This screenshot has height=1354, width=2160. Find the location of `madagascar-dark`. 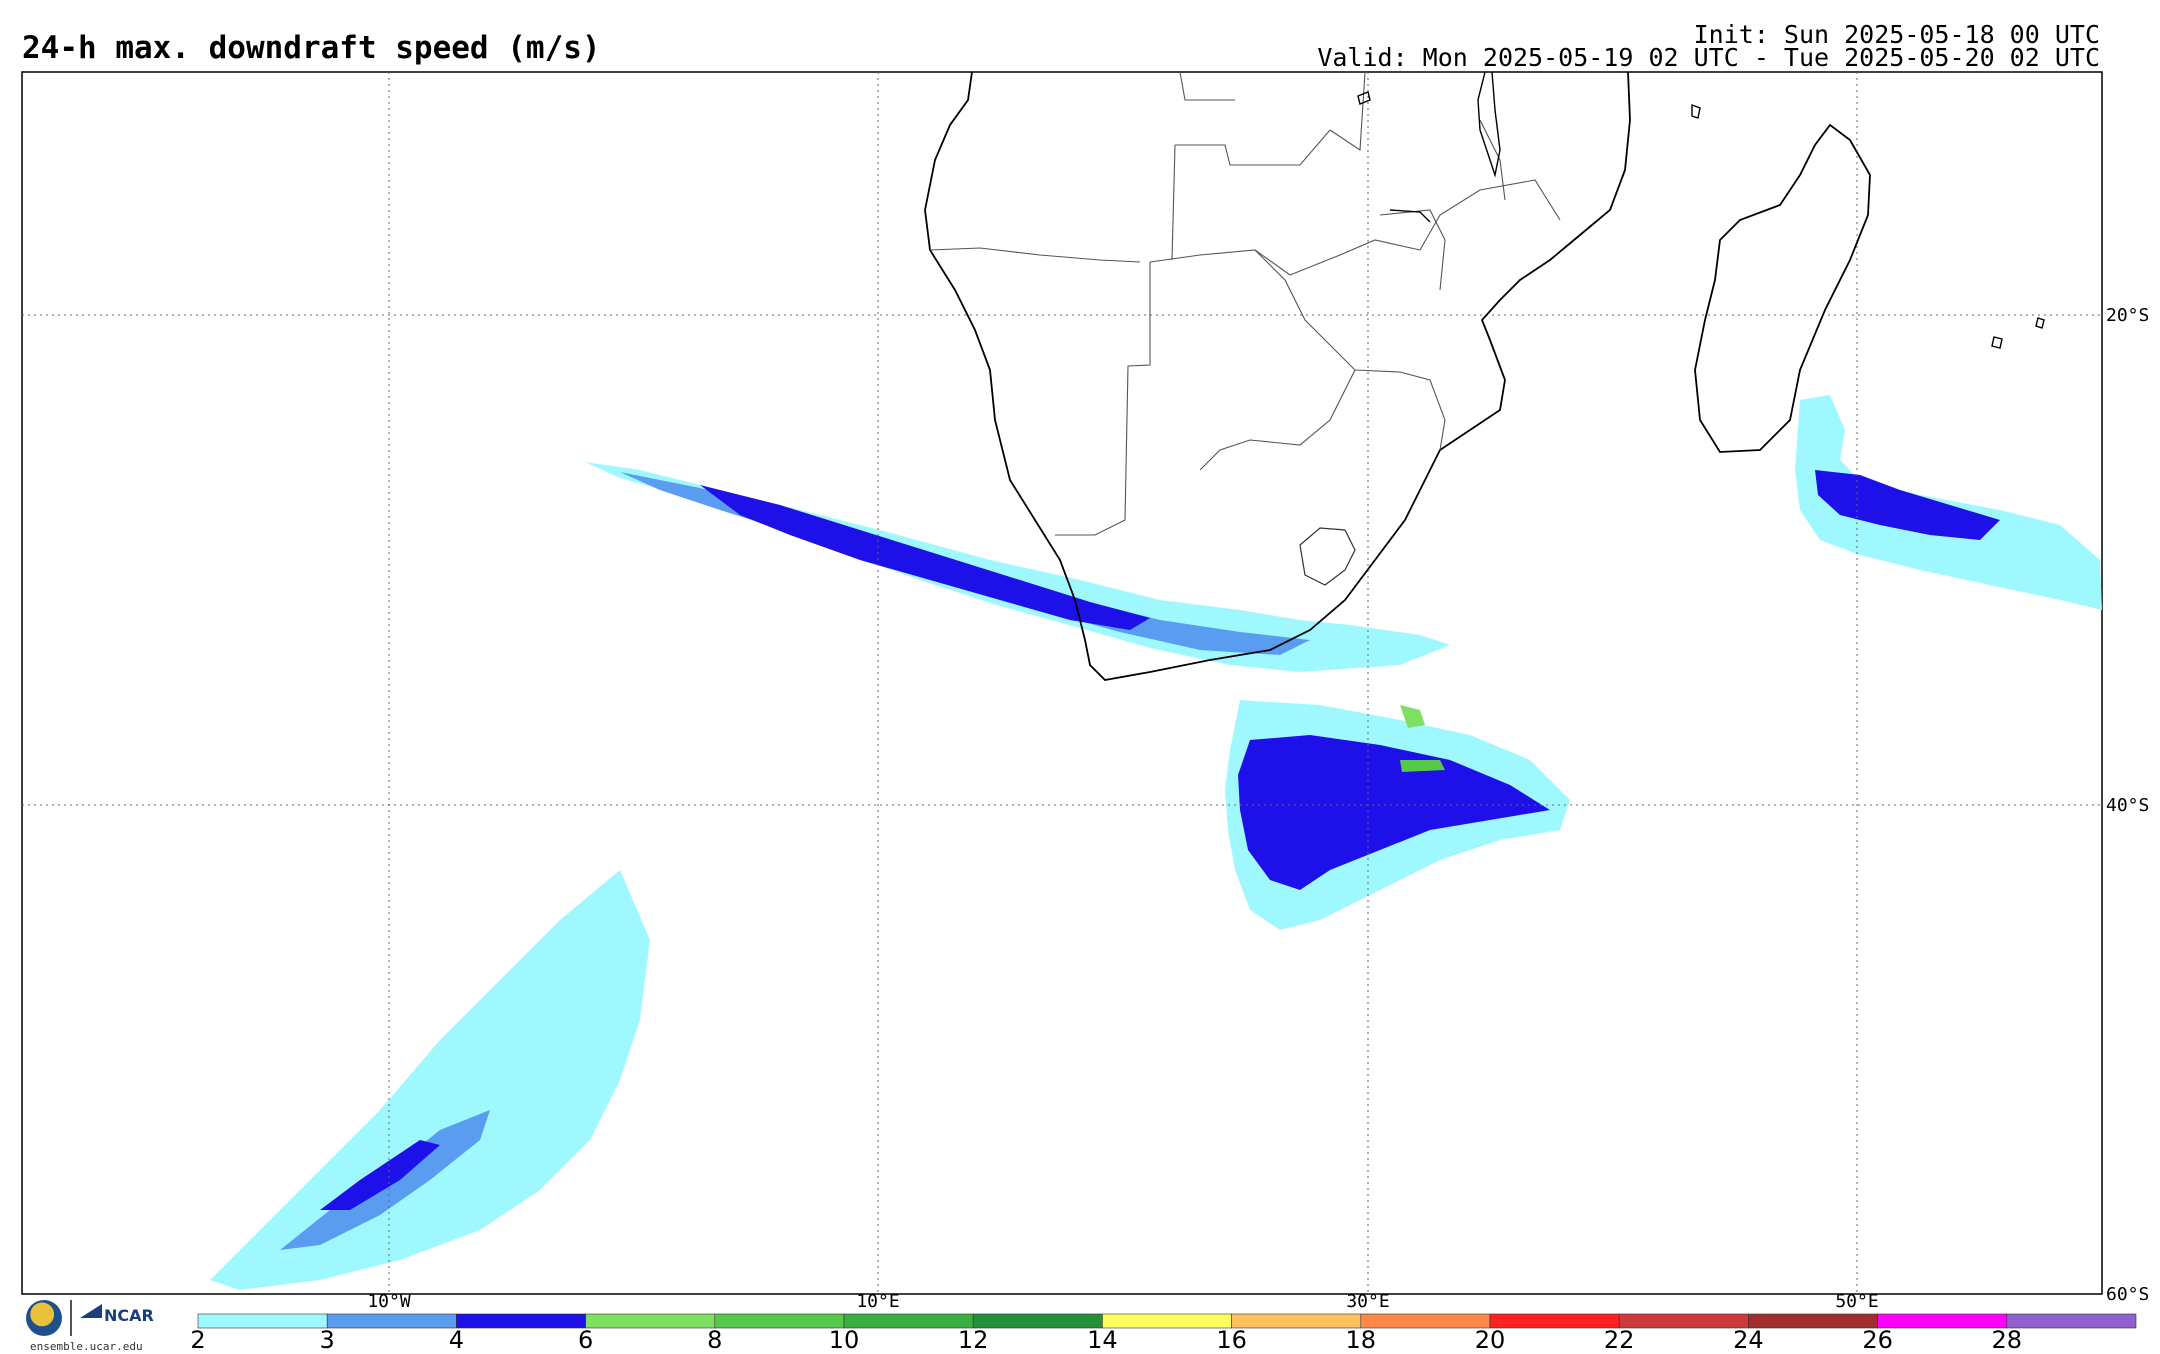

madagascar-dark is located at coordinates (1907, 505).